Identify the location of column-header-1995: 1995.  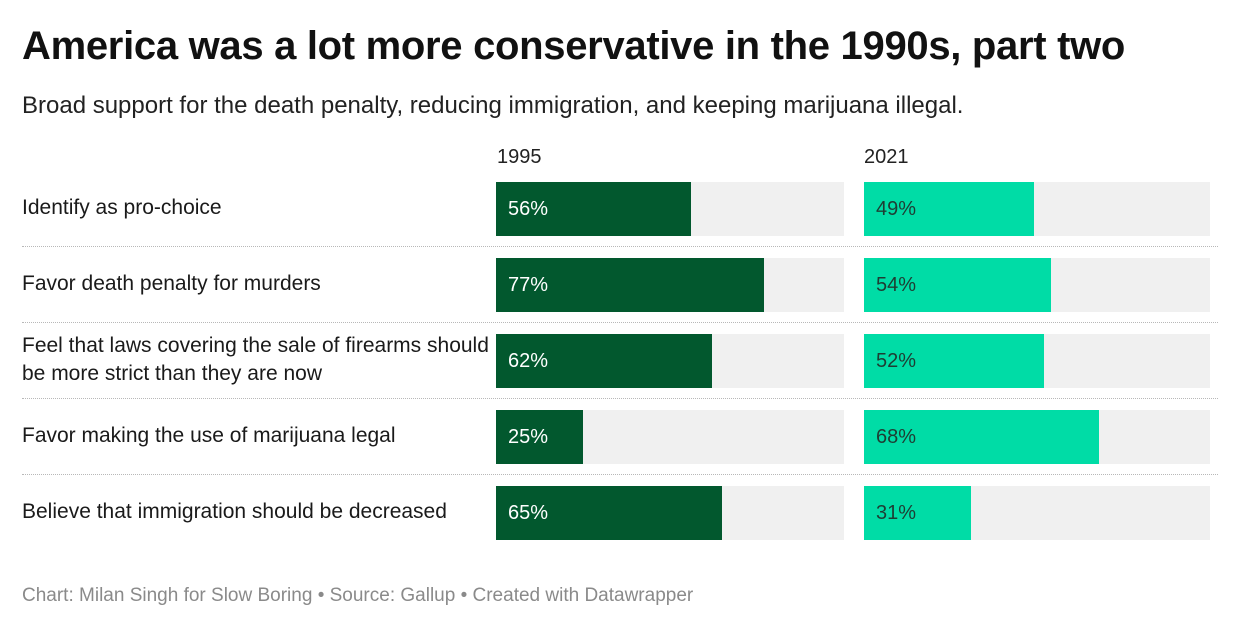
(519, 157).